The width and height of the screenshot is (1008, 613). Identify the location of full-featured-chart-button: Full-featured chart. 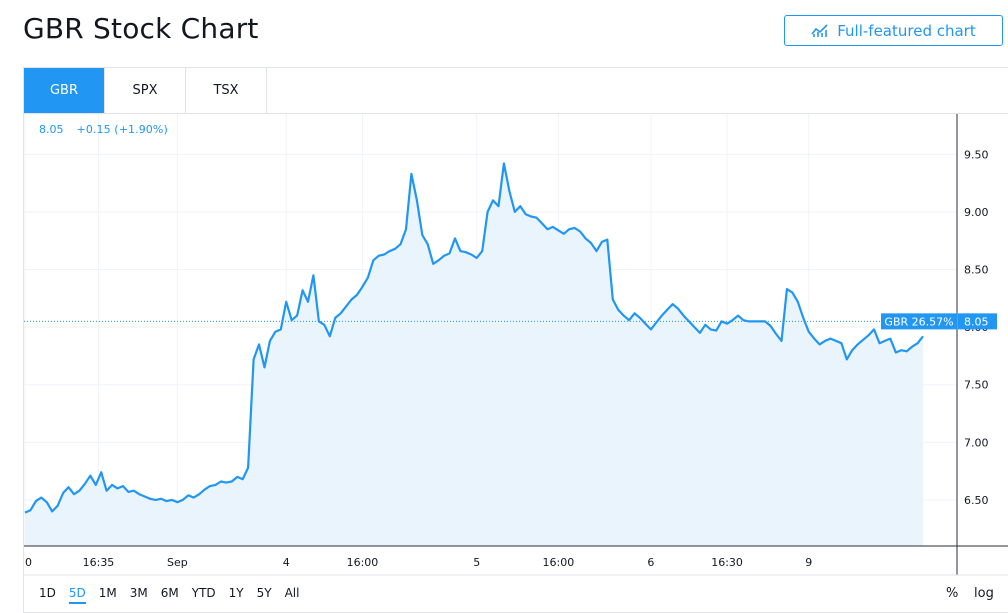
(893, 30).